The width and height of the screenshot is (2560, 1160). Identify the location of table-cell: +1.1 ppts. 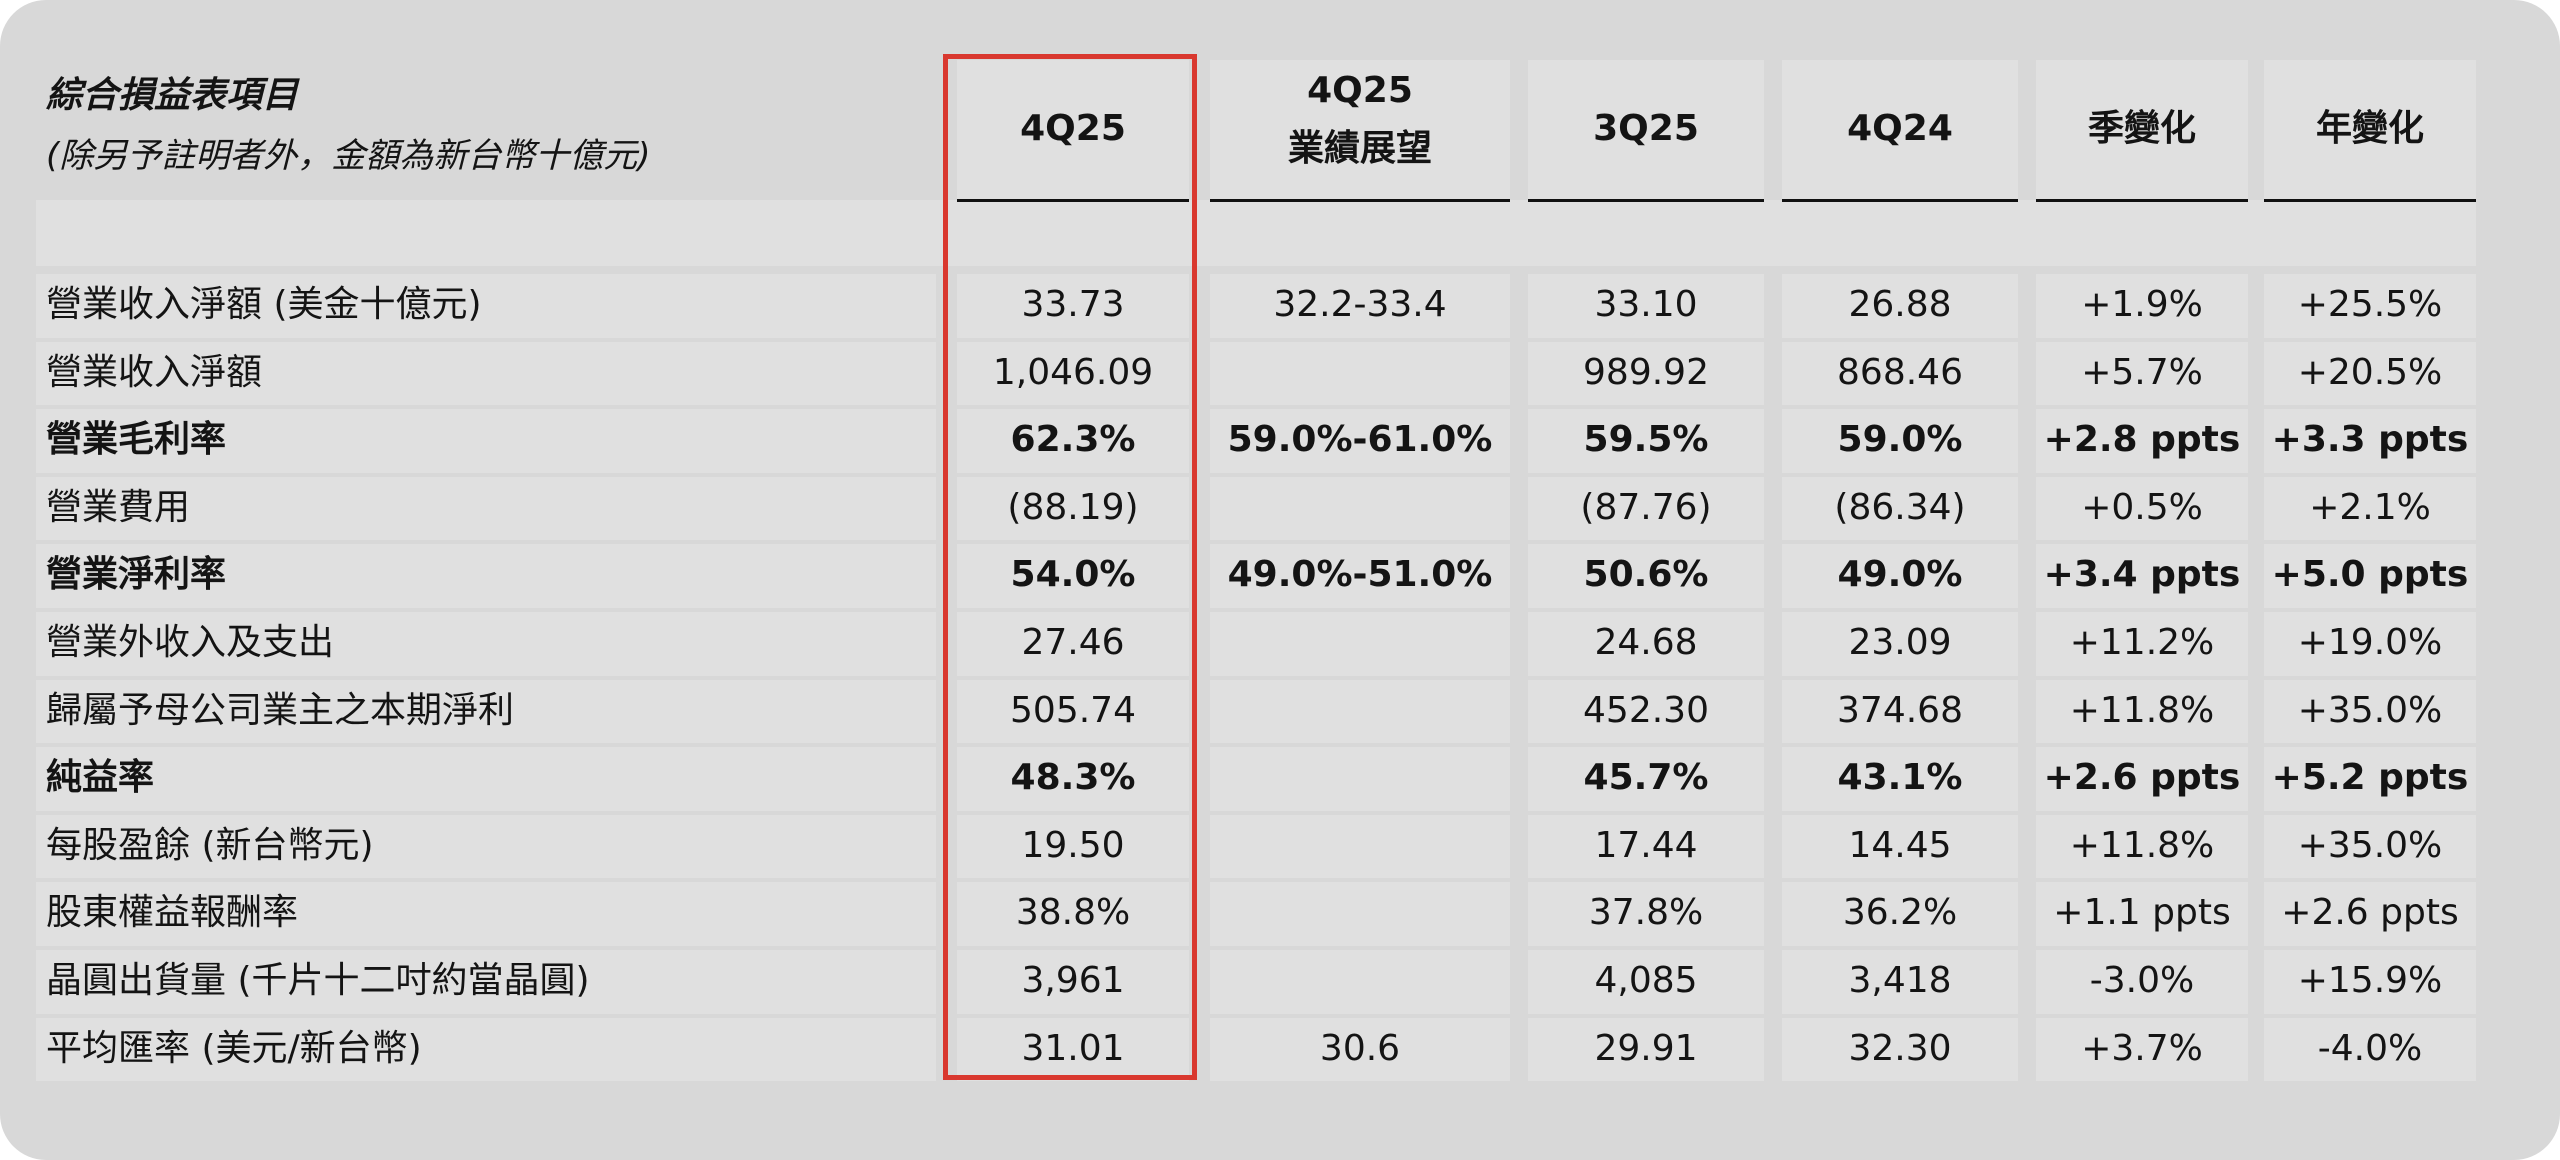
(2142, 913).